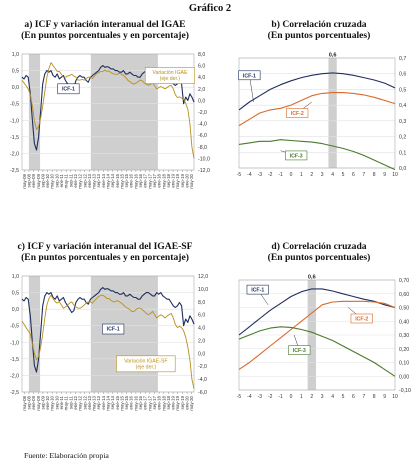  I want to click on y2-tick-label: 0,10, so click(404, 364).